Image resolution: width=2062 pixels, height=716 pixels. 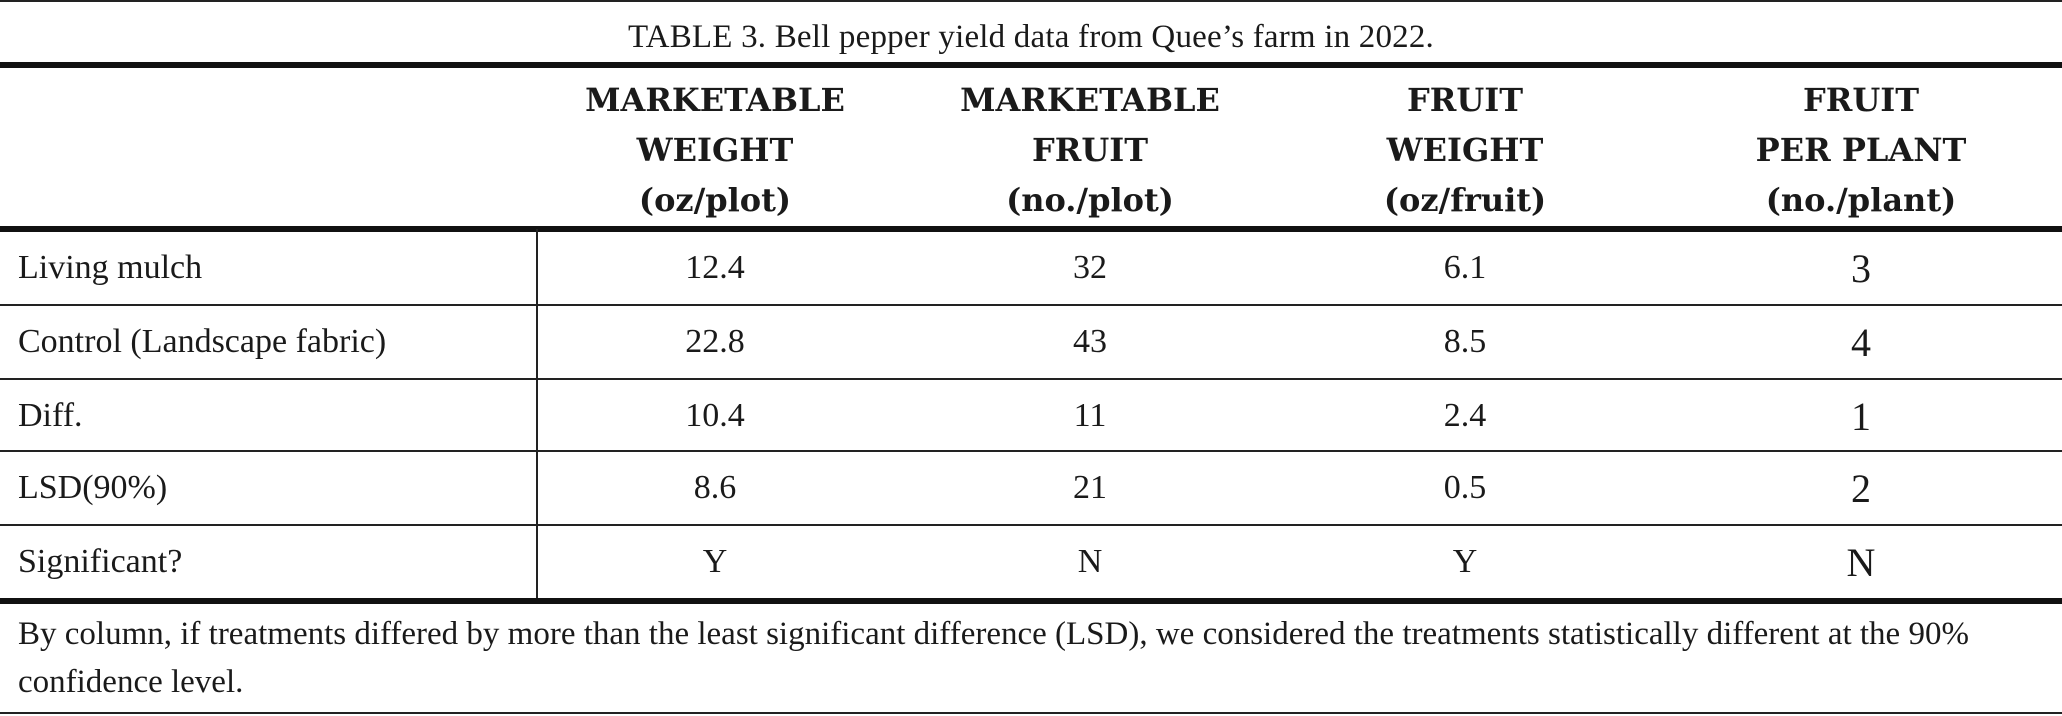 I want to click on cell-value: 21, so click(x=1090, y=487).